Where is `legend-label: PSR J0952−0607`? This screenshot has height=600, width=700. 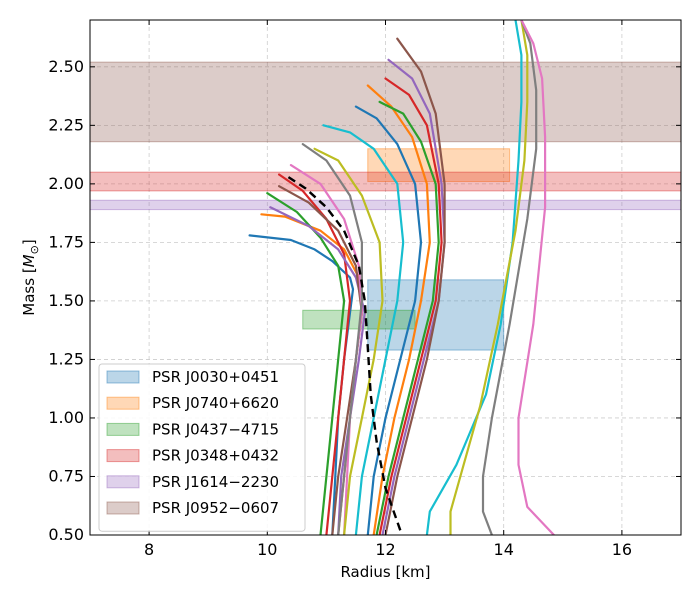
legend-label: PSR J0952−0607 is located at coordinates (215, 508).